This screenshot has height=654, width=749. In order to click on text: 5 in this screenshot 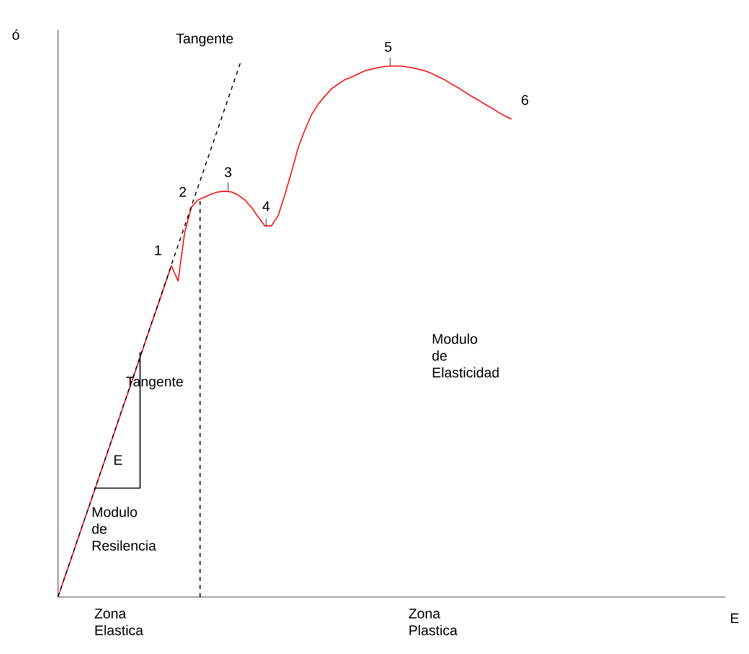, I will do `click(388, 47)`.